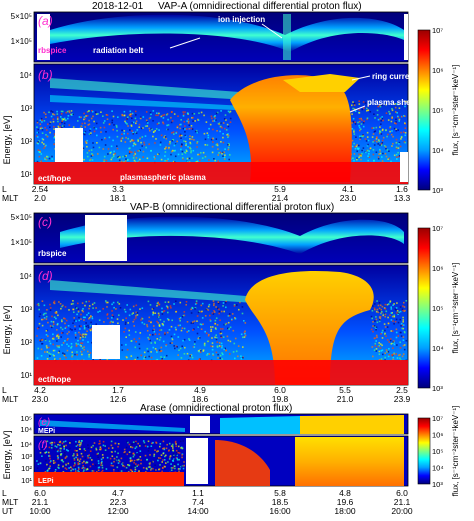 Image resolution: width=474 pixels, height=521 pixels. Describe the element at coordinates (345, 390) in the screenshot. I see `x-tick-label: 5.5` at that location.